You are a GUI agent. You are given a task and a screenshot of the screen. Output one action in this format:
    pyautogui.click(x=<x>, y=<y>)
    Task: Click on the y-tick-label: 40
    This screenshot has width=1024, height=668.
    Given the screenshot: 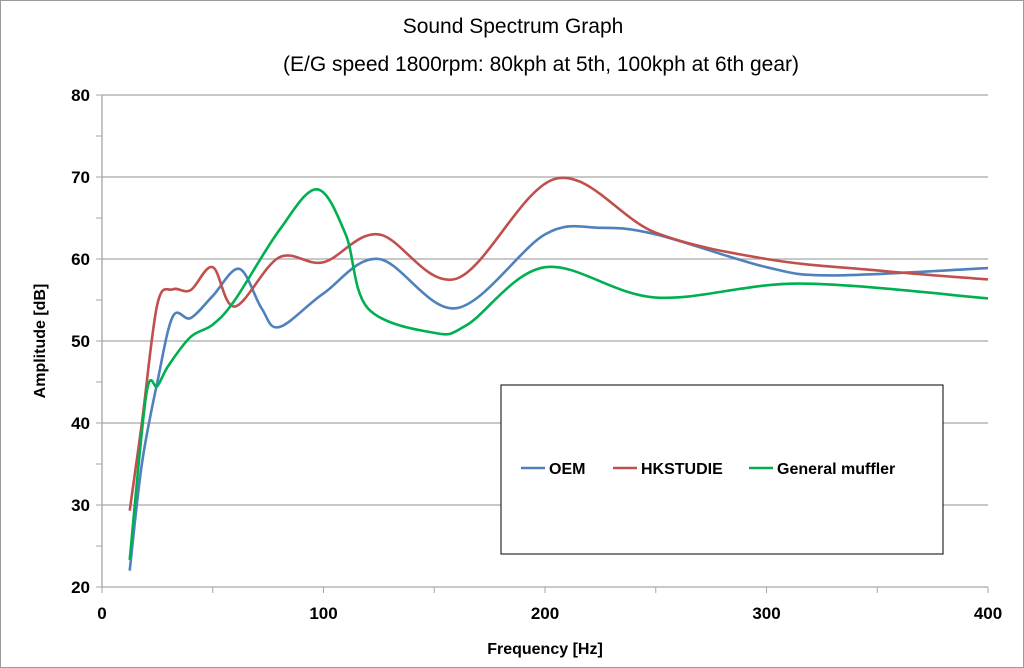 What is the action you would take?
    pyautogui.click(x=80, y=423)
    